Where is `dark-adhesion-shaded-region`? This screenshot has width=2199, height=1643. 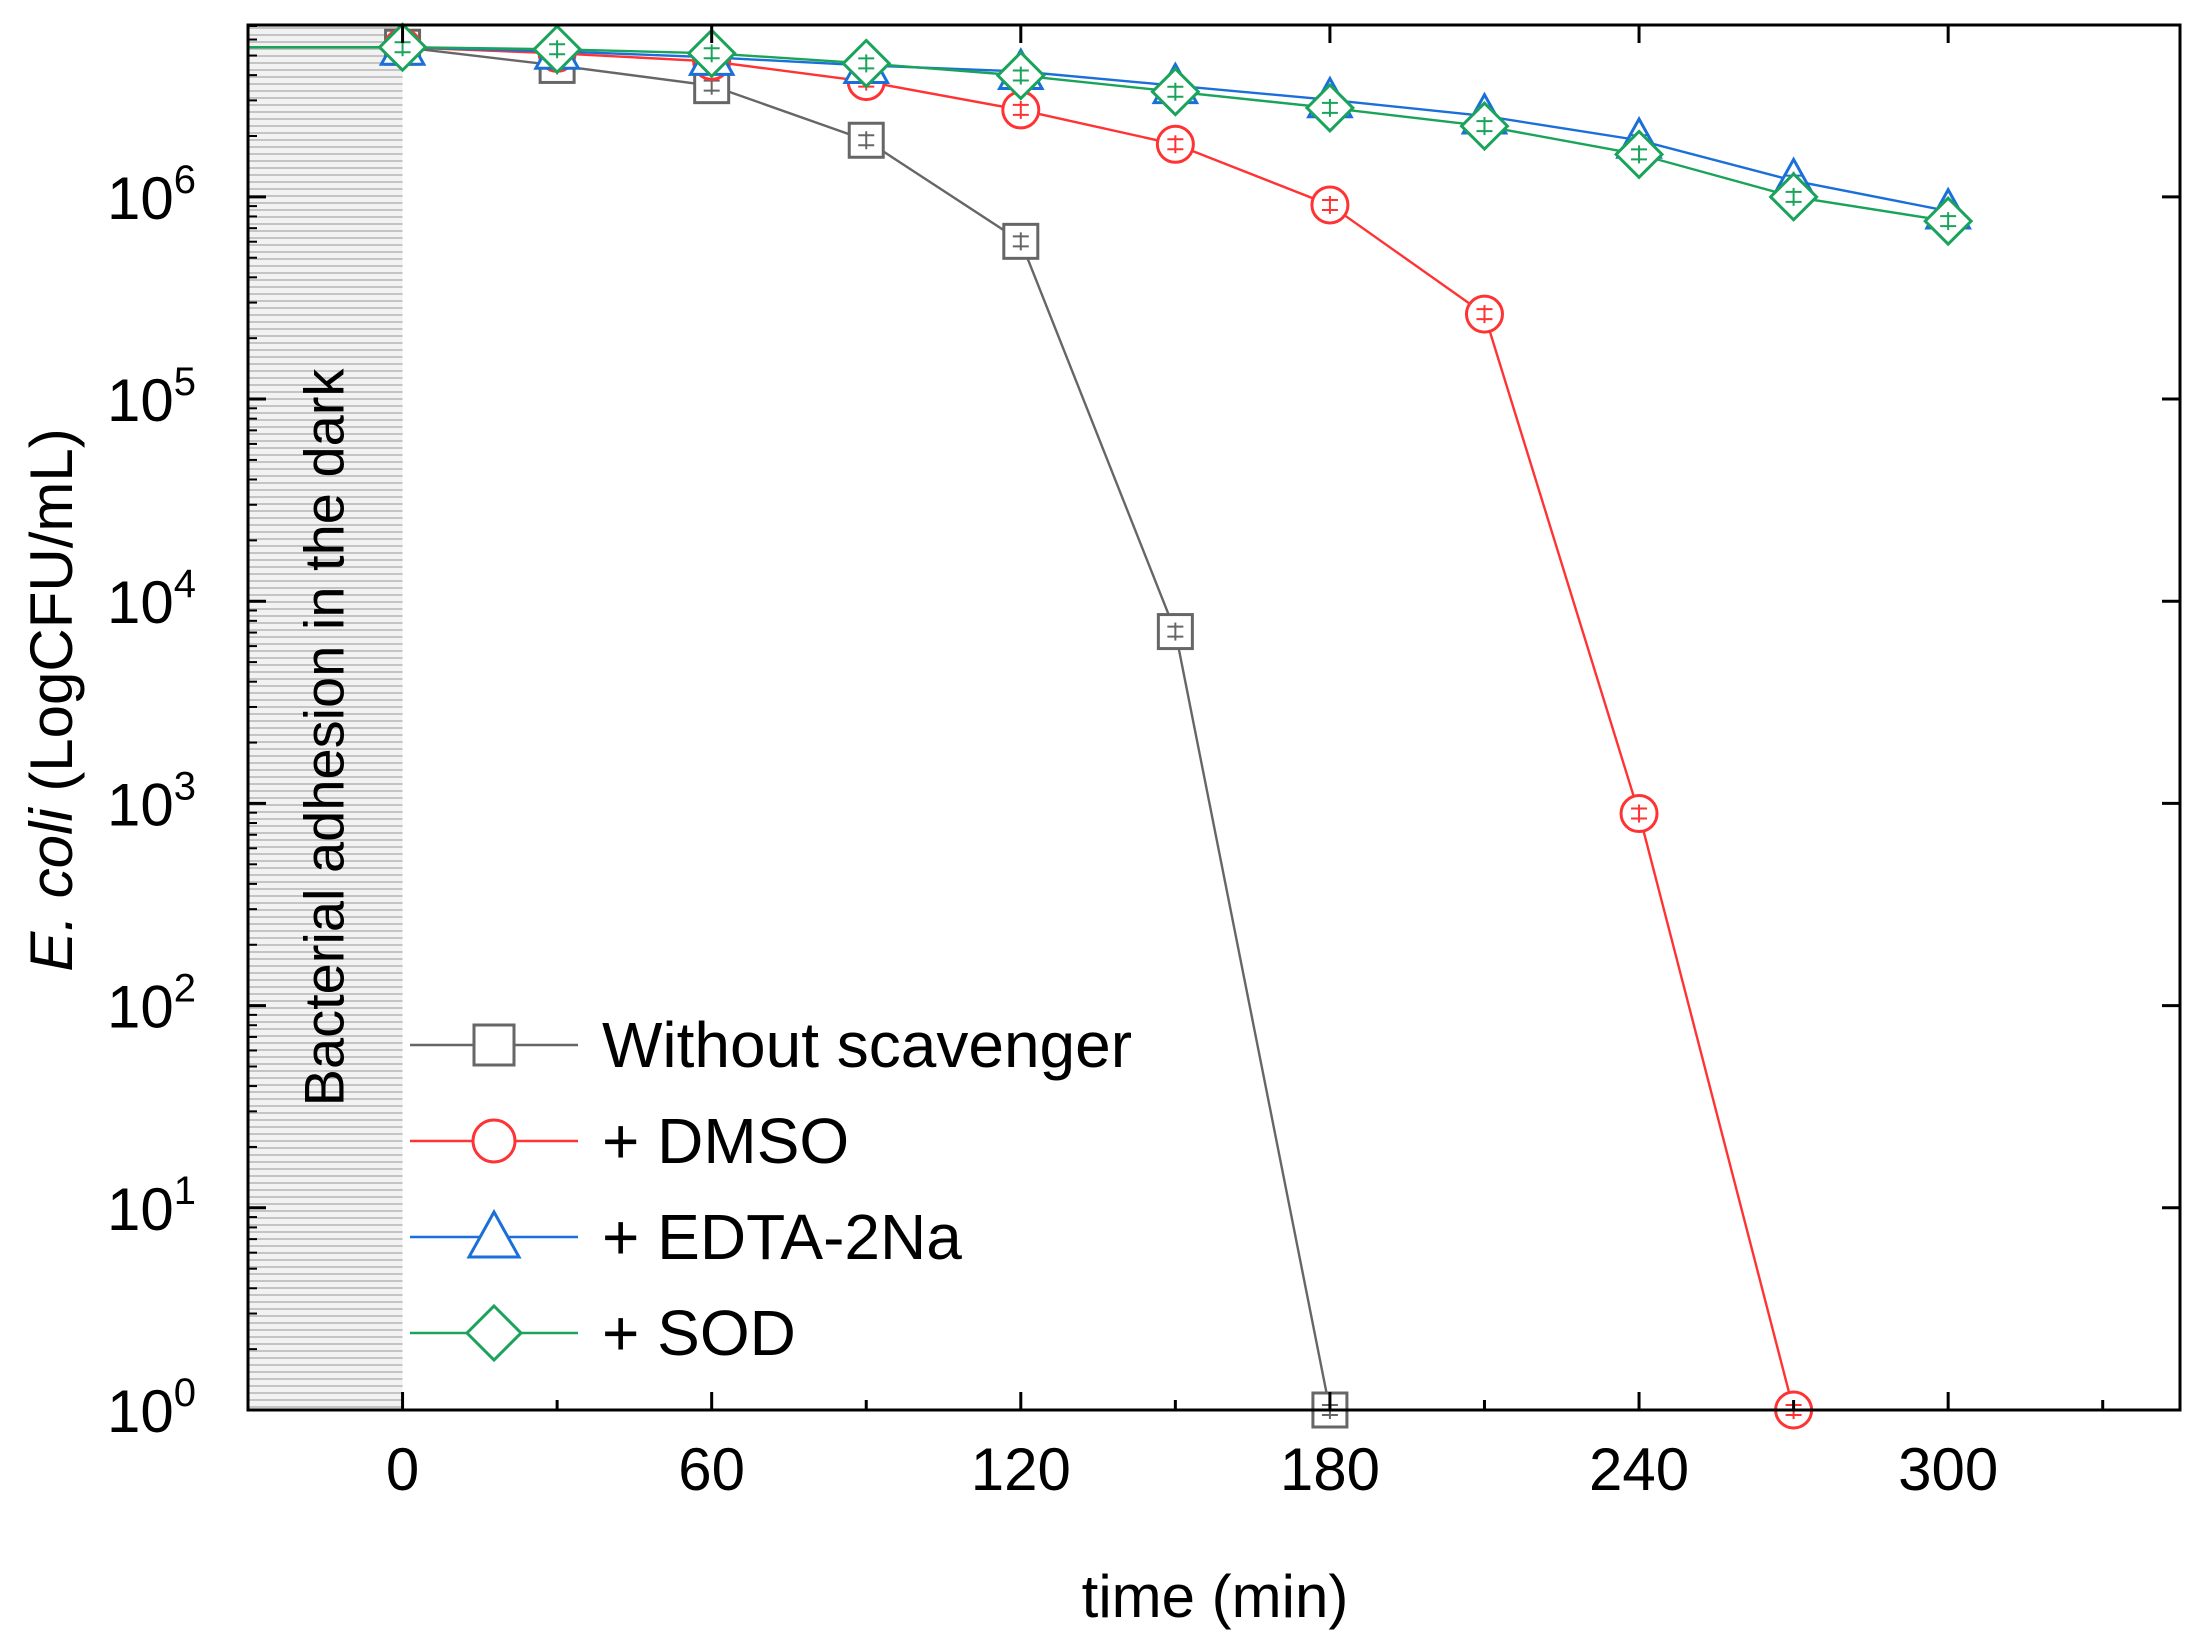 dark-adhesion-shaded-region is located at coordinates (325, 717).